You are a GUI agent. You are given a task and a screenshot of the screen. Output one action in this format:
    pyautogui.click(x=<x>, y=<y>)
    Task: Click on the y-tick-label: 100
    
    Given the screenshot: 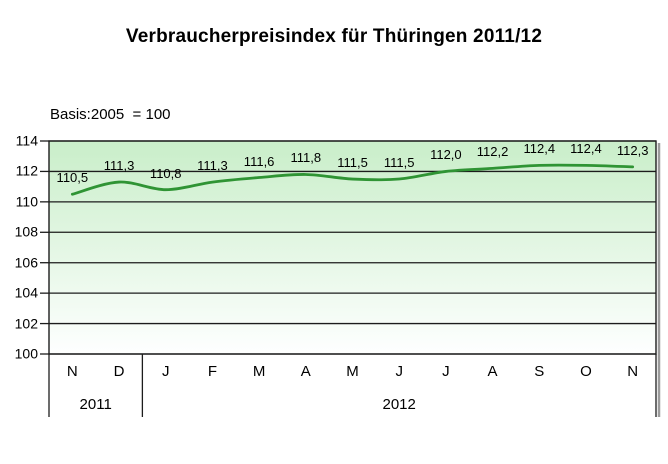 What is the action you would take?
    pyautogui.click(x=26, y=353)
    